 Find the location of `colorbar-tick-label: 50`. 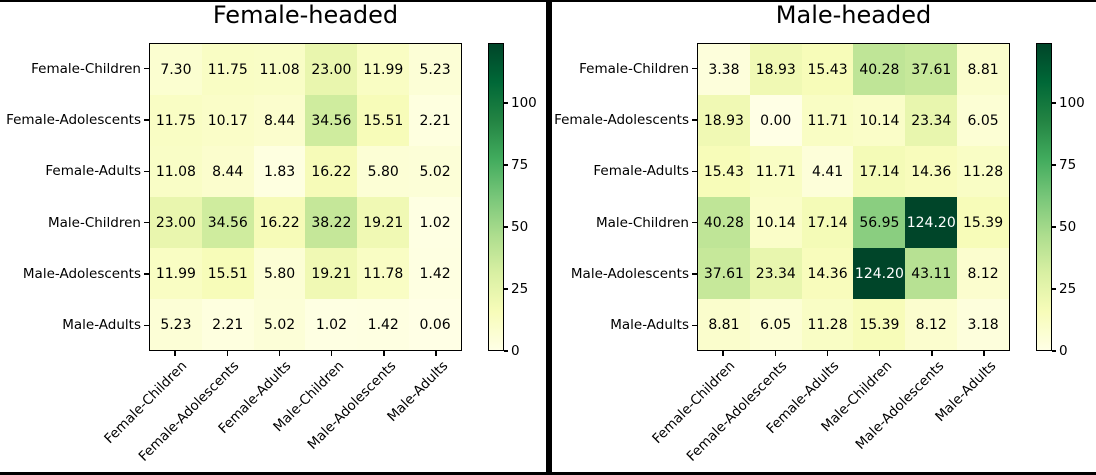

colorbar-tick-label: 50 is located at coordinates (520, 227).